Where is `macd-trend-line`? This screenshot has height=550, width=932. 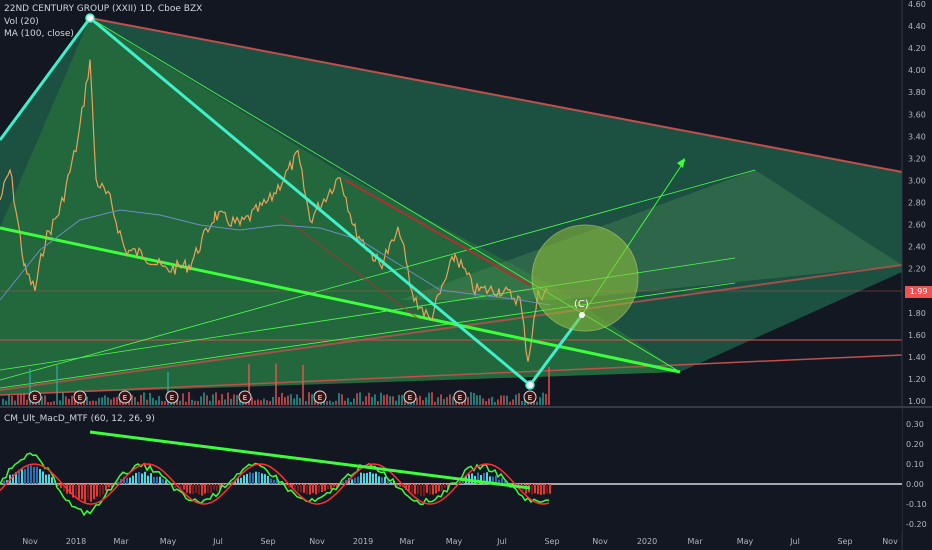 macd-trend-line is located at coordinates (310, 460).